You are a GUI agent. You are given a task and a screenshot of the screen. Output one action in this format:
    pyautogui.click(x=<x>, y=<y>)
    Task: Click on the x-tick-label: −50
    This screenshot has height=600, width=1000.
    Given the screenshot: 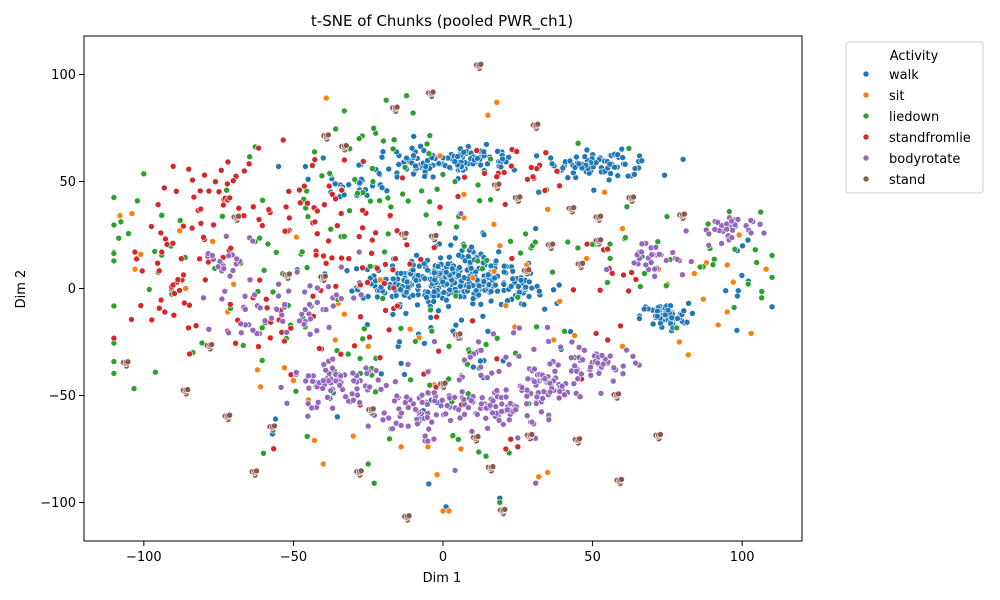 What is the action you would take?
    pyautogui.click(x=293, y=557)
    